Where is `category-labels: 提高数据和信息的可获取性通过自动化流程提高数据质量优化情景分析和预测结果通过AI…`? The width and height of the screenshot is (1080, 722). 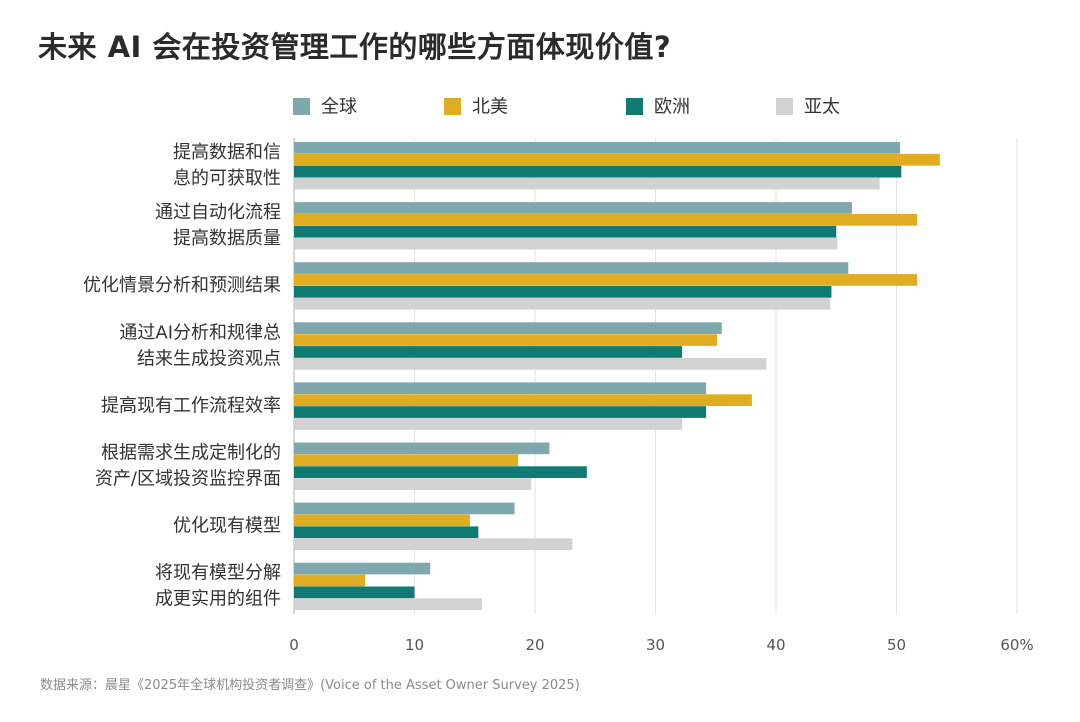
category-labels: 提高数据和信息的可获取性通过自动化流程提高数据质量优化情景分析和预测结果通过AI… is located at coordinates (182, 376).